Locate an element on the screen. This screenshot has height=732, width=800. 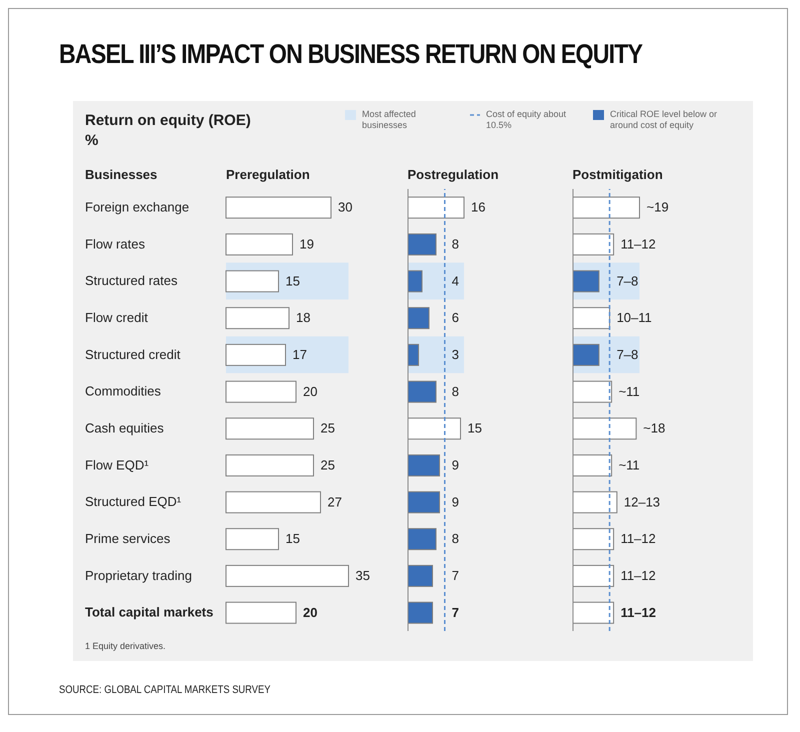
data-label: 17 is located at coordinates (299, 354).